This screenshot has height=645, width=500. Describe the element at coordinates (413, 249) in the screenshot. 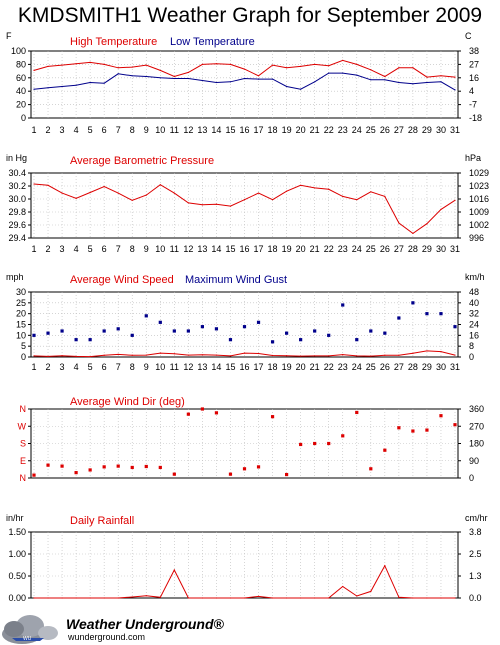

I see `x-tick-label: 28` at that location.